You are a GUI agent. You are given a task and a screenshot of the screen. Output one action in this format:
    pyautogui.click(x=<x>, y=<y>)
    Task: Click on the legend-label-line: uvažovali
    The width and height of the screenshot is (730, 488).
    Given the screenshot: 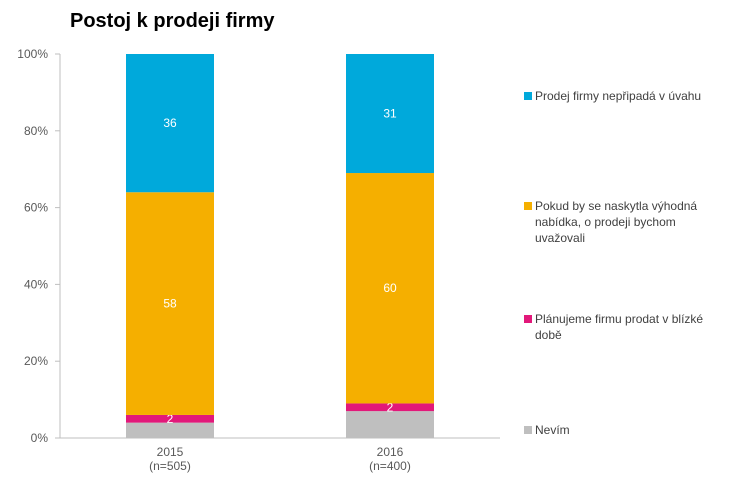 What is the action you would take?
    pyautogui.click(x=560, y=238)
    